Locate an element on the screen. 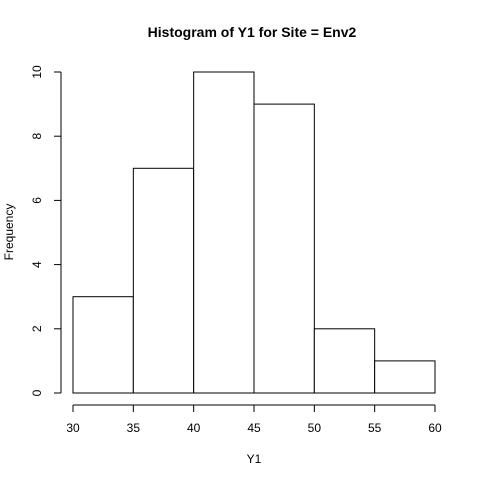 The width and height of the screenshot is (480, 480). x-tick-label: 30 is located at coordinates (73, 428).